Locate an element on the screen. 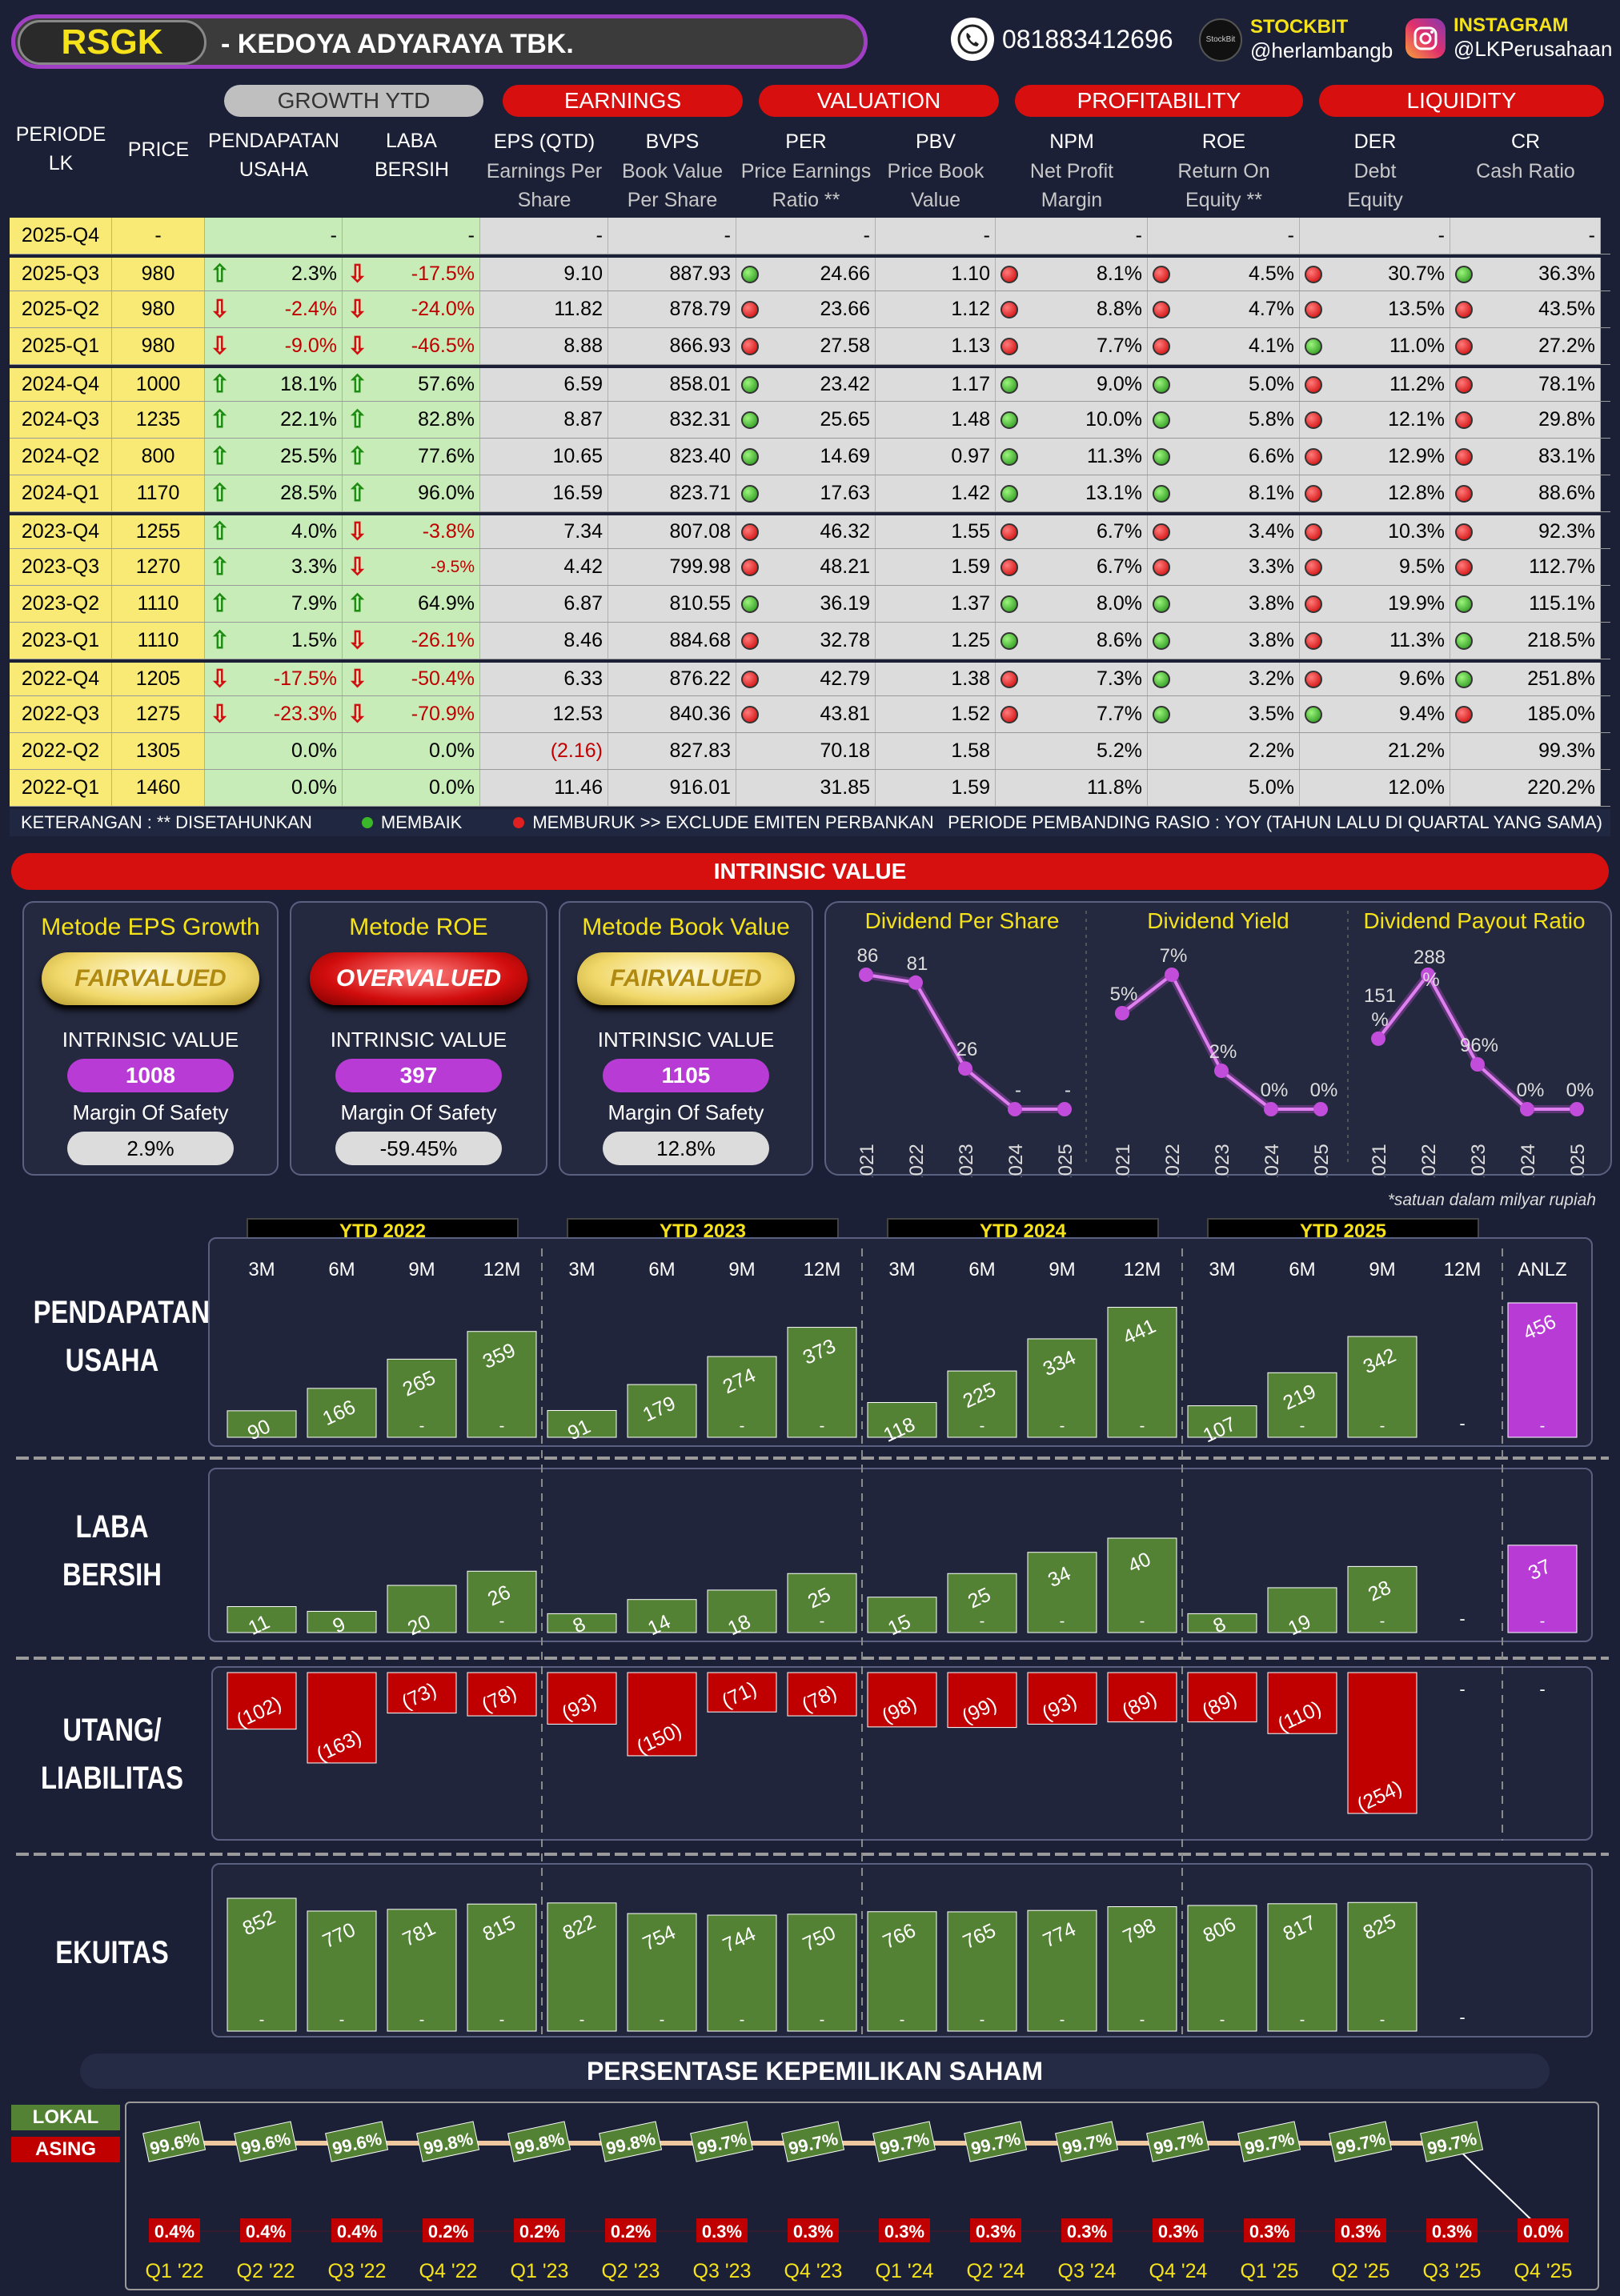 This screenshot has height=2296, width=1620. cell-per: 70.18 is located at coordinates (806, 751).